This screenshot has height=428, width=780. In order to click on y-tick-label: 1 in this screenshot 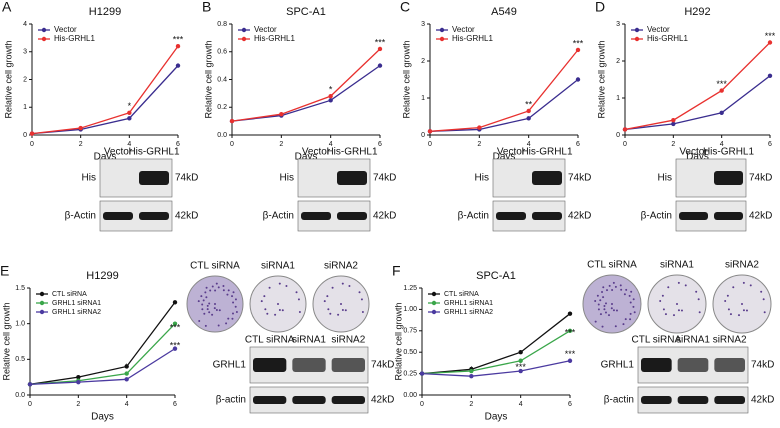, I will do `click(618, 98)`.